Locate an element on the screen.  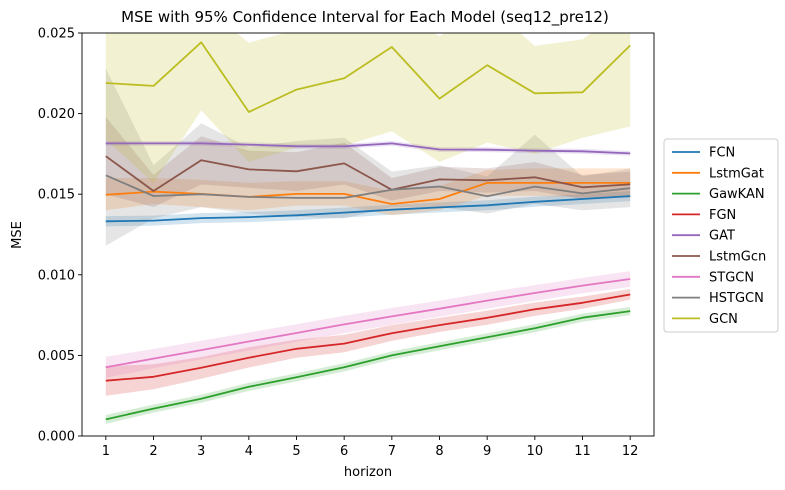
ci-band-lstmgcn is located at coordinates (368, 162).